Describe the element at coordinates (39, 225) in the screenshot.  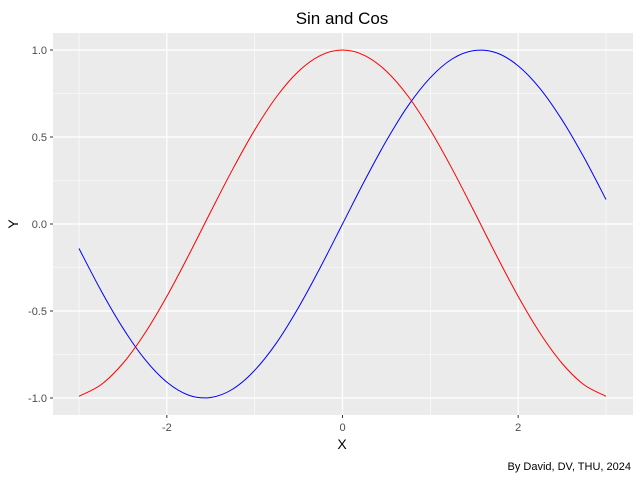
I see `y-tick-label: 0.0` at that location.